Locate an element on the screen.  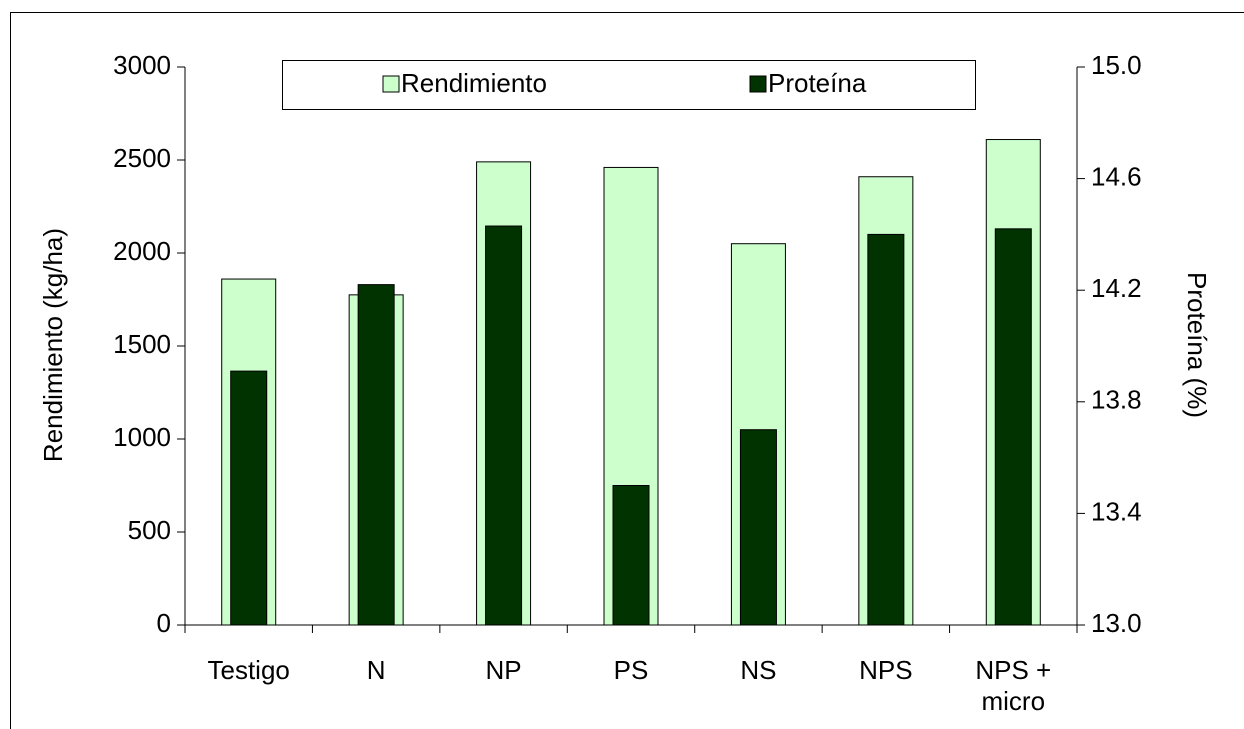
y2-tick-label: 13.8 is located at coordinates (1116, 400).